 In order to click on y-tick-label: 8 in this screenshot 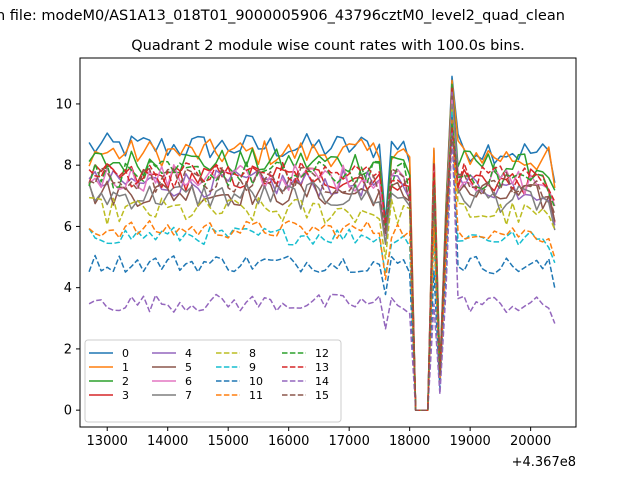, I will do `click(68, 166)`.